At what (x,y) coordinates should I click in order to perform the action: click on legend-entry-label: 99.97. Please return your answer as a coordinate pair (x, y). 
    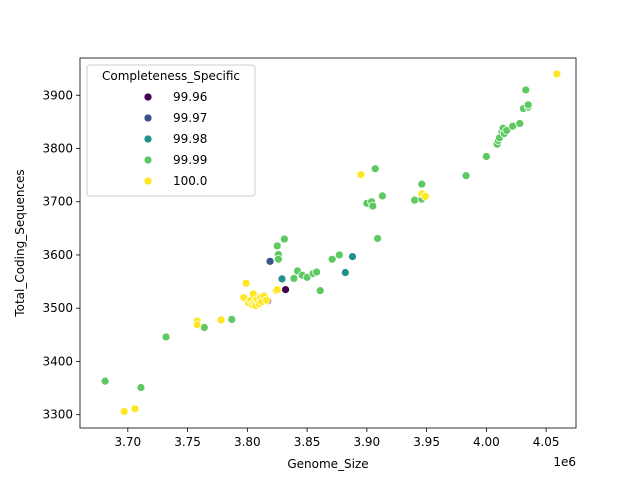
    Looking at the image, I should click on (190, 118).